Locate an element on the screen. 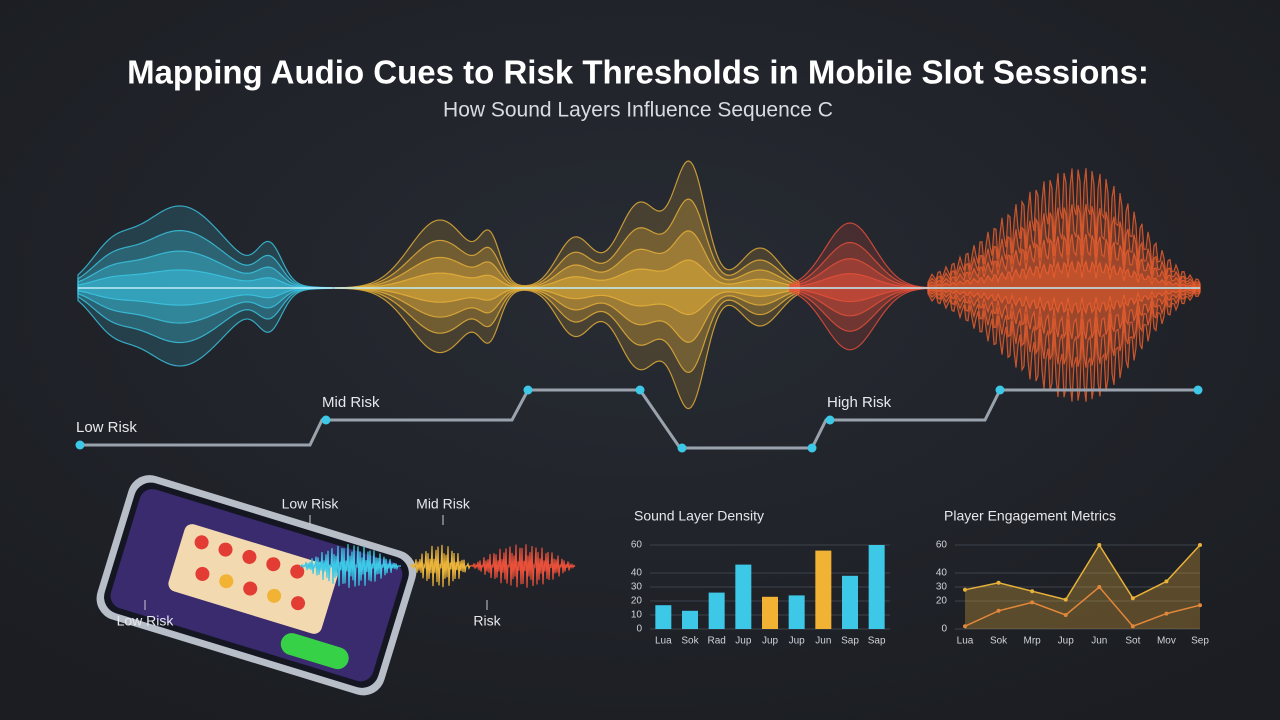  risk-label: Mid Risk is located at coordinates (351, 402).